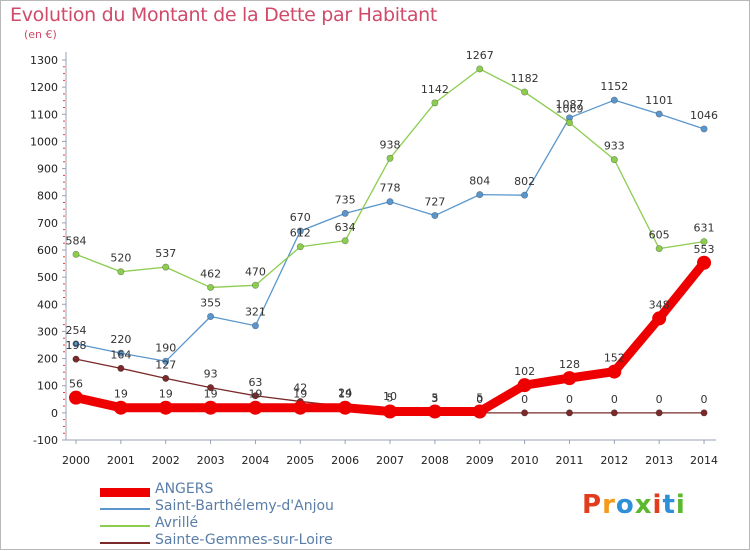 The image size is (750, 551). What do you see at coordinates (165, 347) in the screenshot?
I see `data-label: 190` at bounding box center [165, 347].